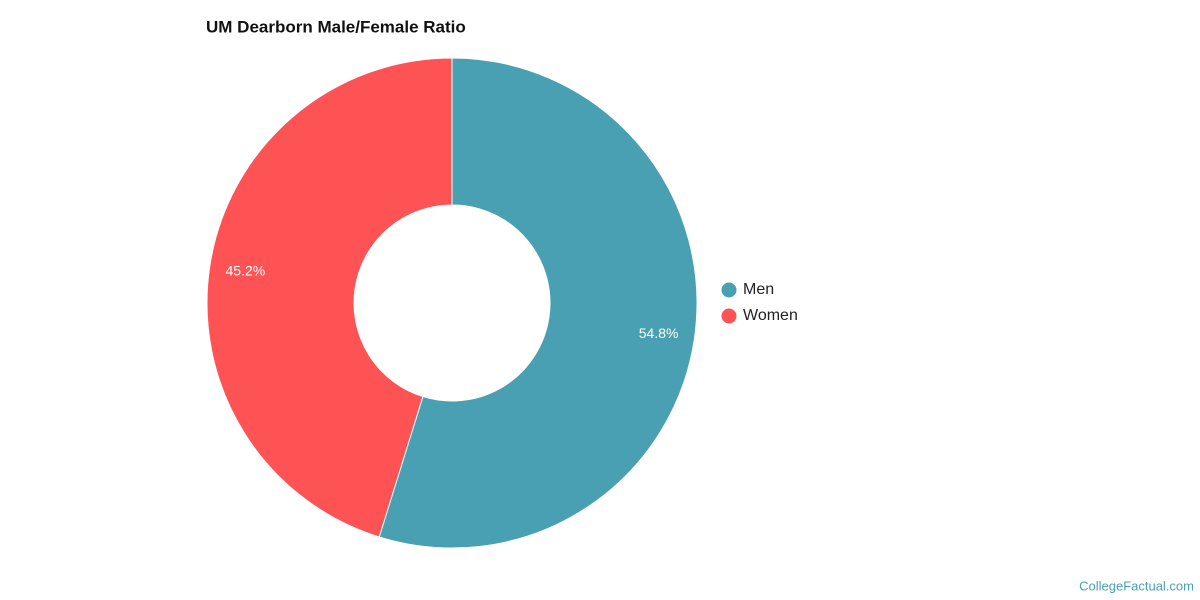 This screenshot has height=600, width=1200. I want to click on data-label: 54.8%, so click(659, 333).